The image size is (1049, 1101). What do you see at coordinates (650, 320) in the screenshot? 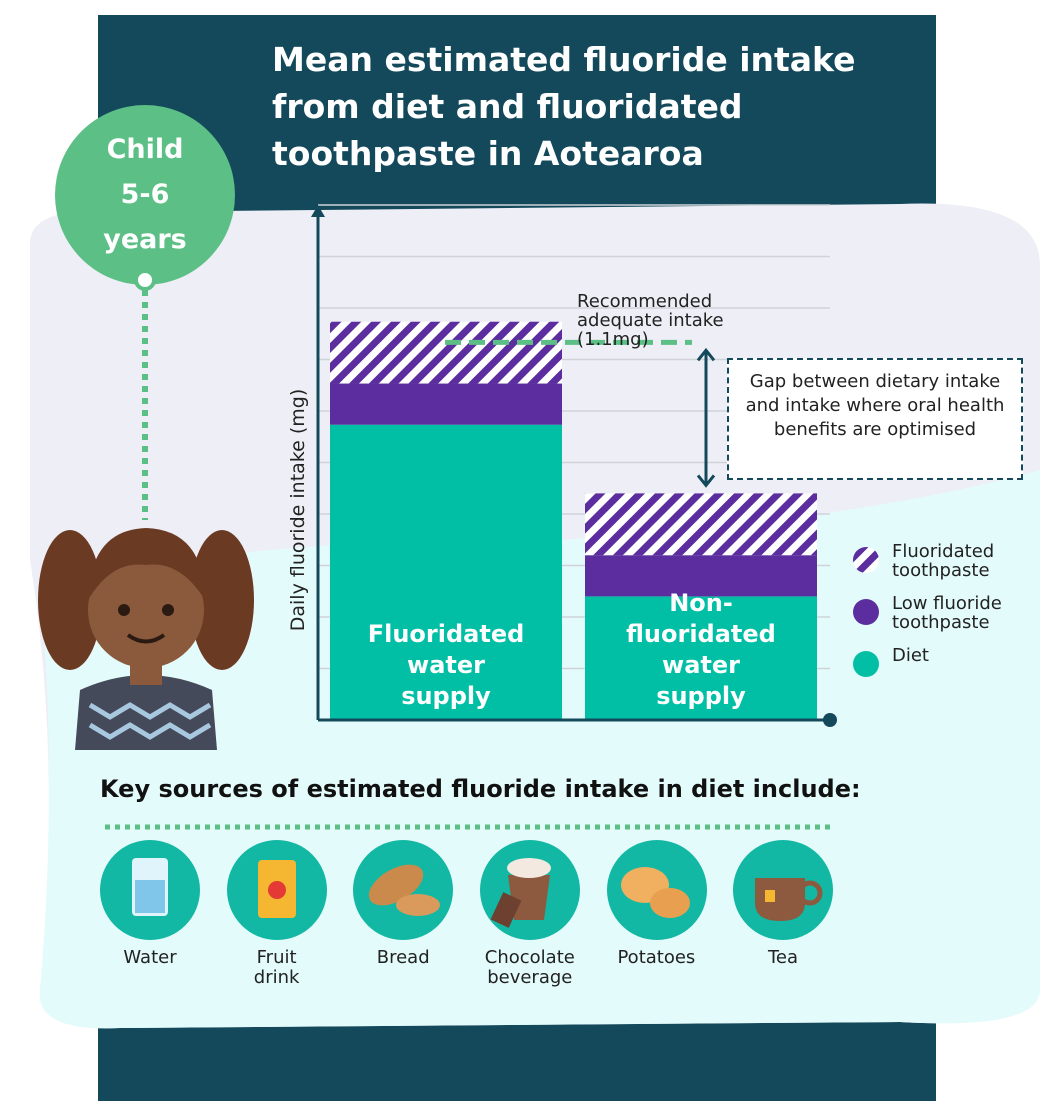
I see `reference-label: Recommended adequate intake (1.1mg)` at bounding box center [650, 320].